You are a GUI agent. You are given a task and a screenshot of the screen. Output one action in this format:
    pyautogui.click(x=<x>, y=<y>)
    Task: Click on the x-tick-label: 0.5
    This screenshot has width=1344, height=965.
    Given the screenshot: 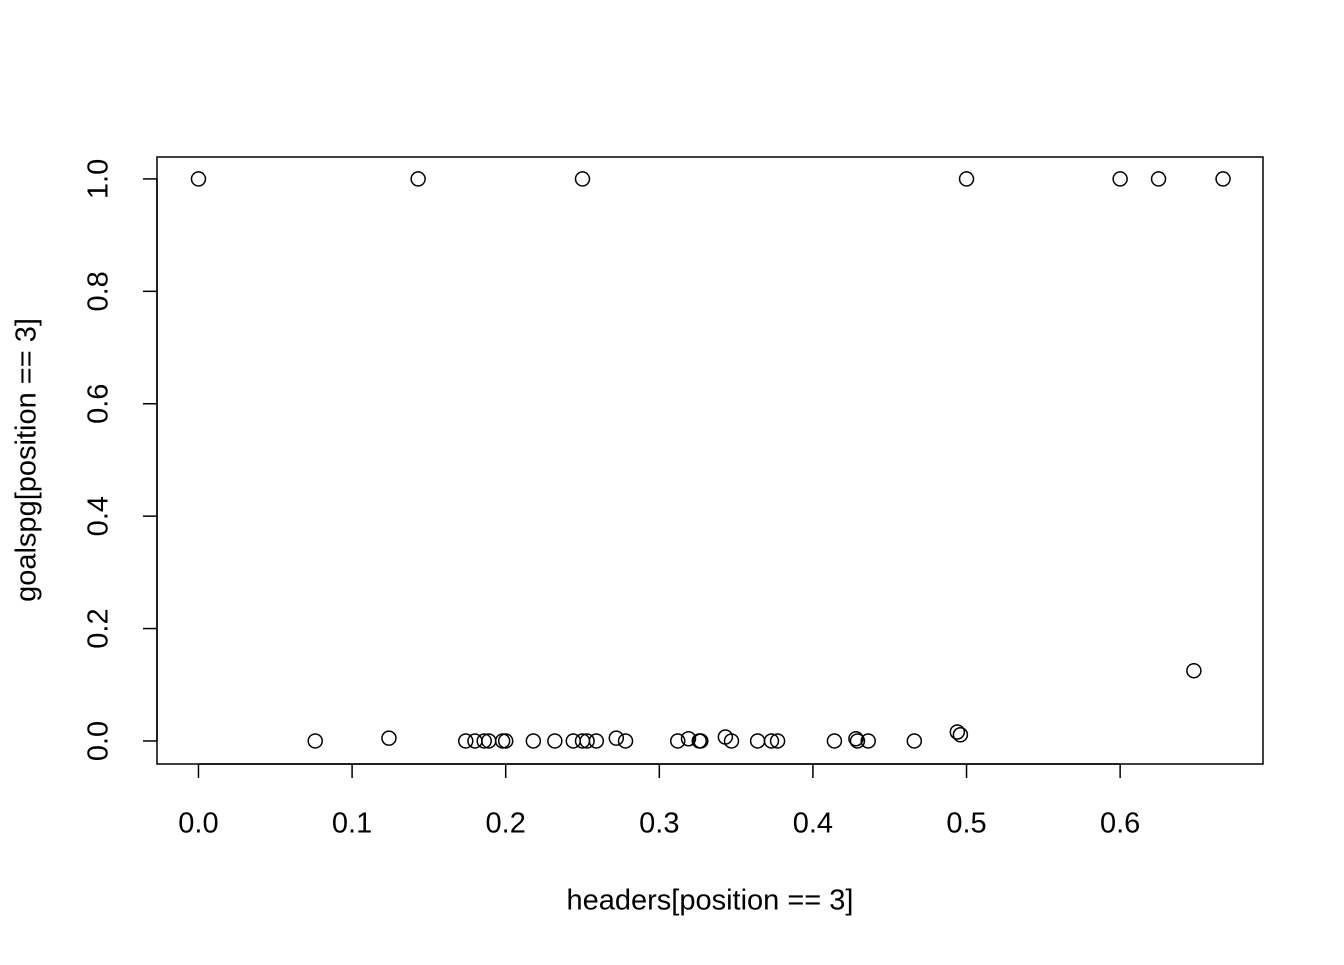 What is the action you would take?
    pyautogui.click(x=966, y=824)
    